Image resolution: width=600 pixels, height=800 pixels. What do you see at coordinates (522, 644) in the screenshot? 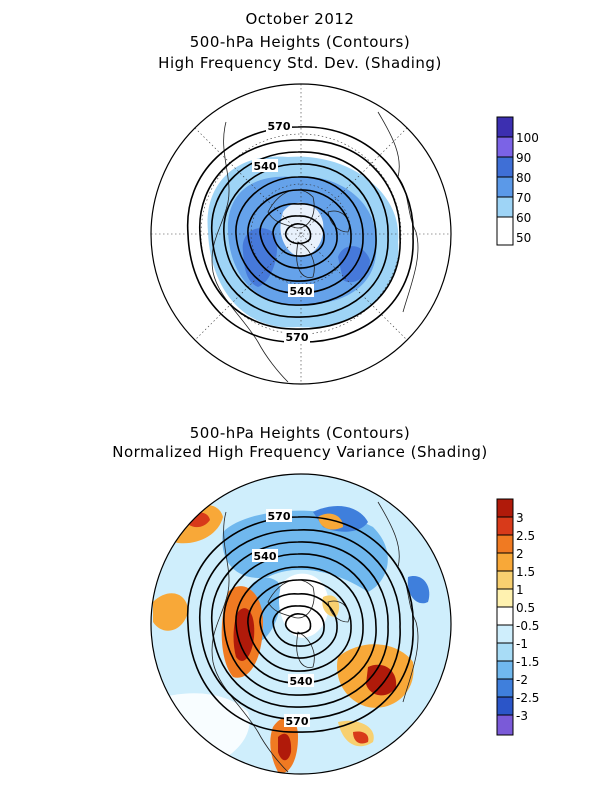
I see `bottom-cbar-label-neg-1: -1` at bounding box center [522, 644].